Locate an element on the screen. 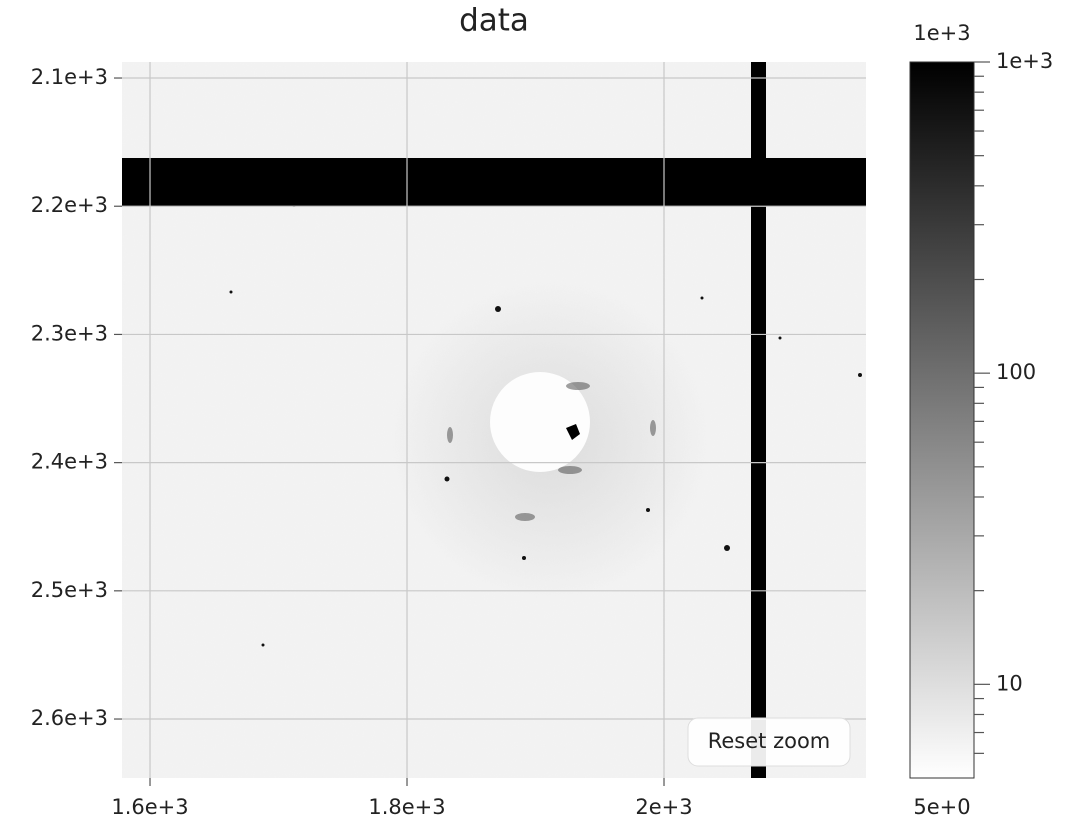  chart-title: data is located at coordinates (494, 21).